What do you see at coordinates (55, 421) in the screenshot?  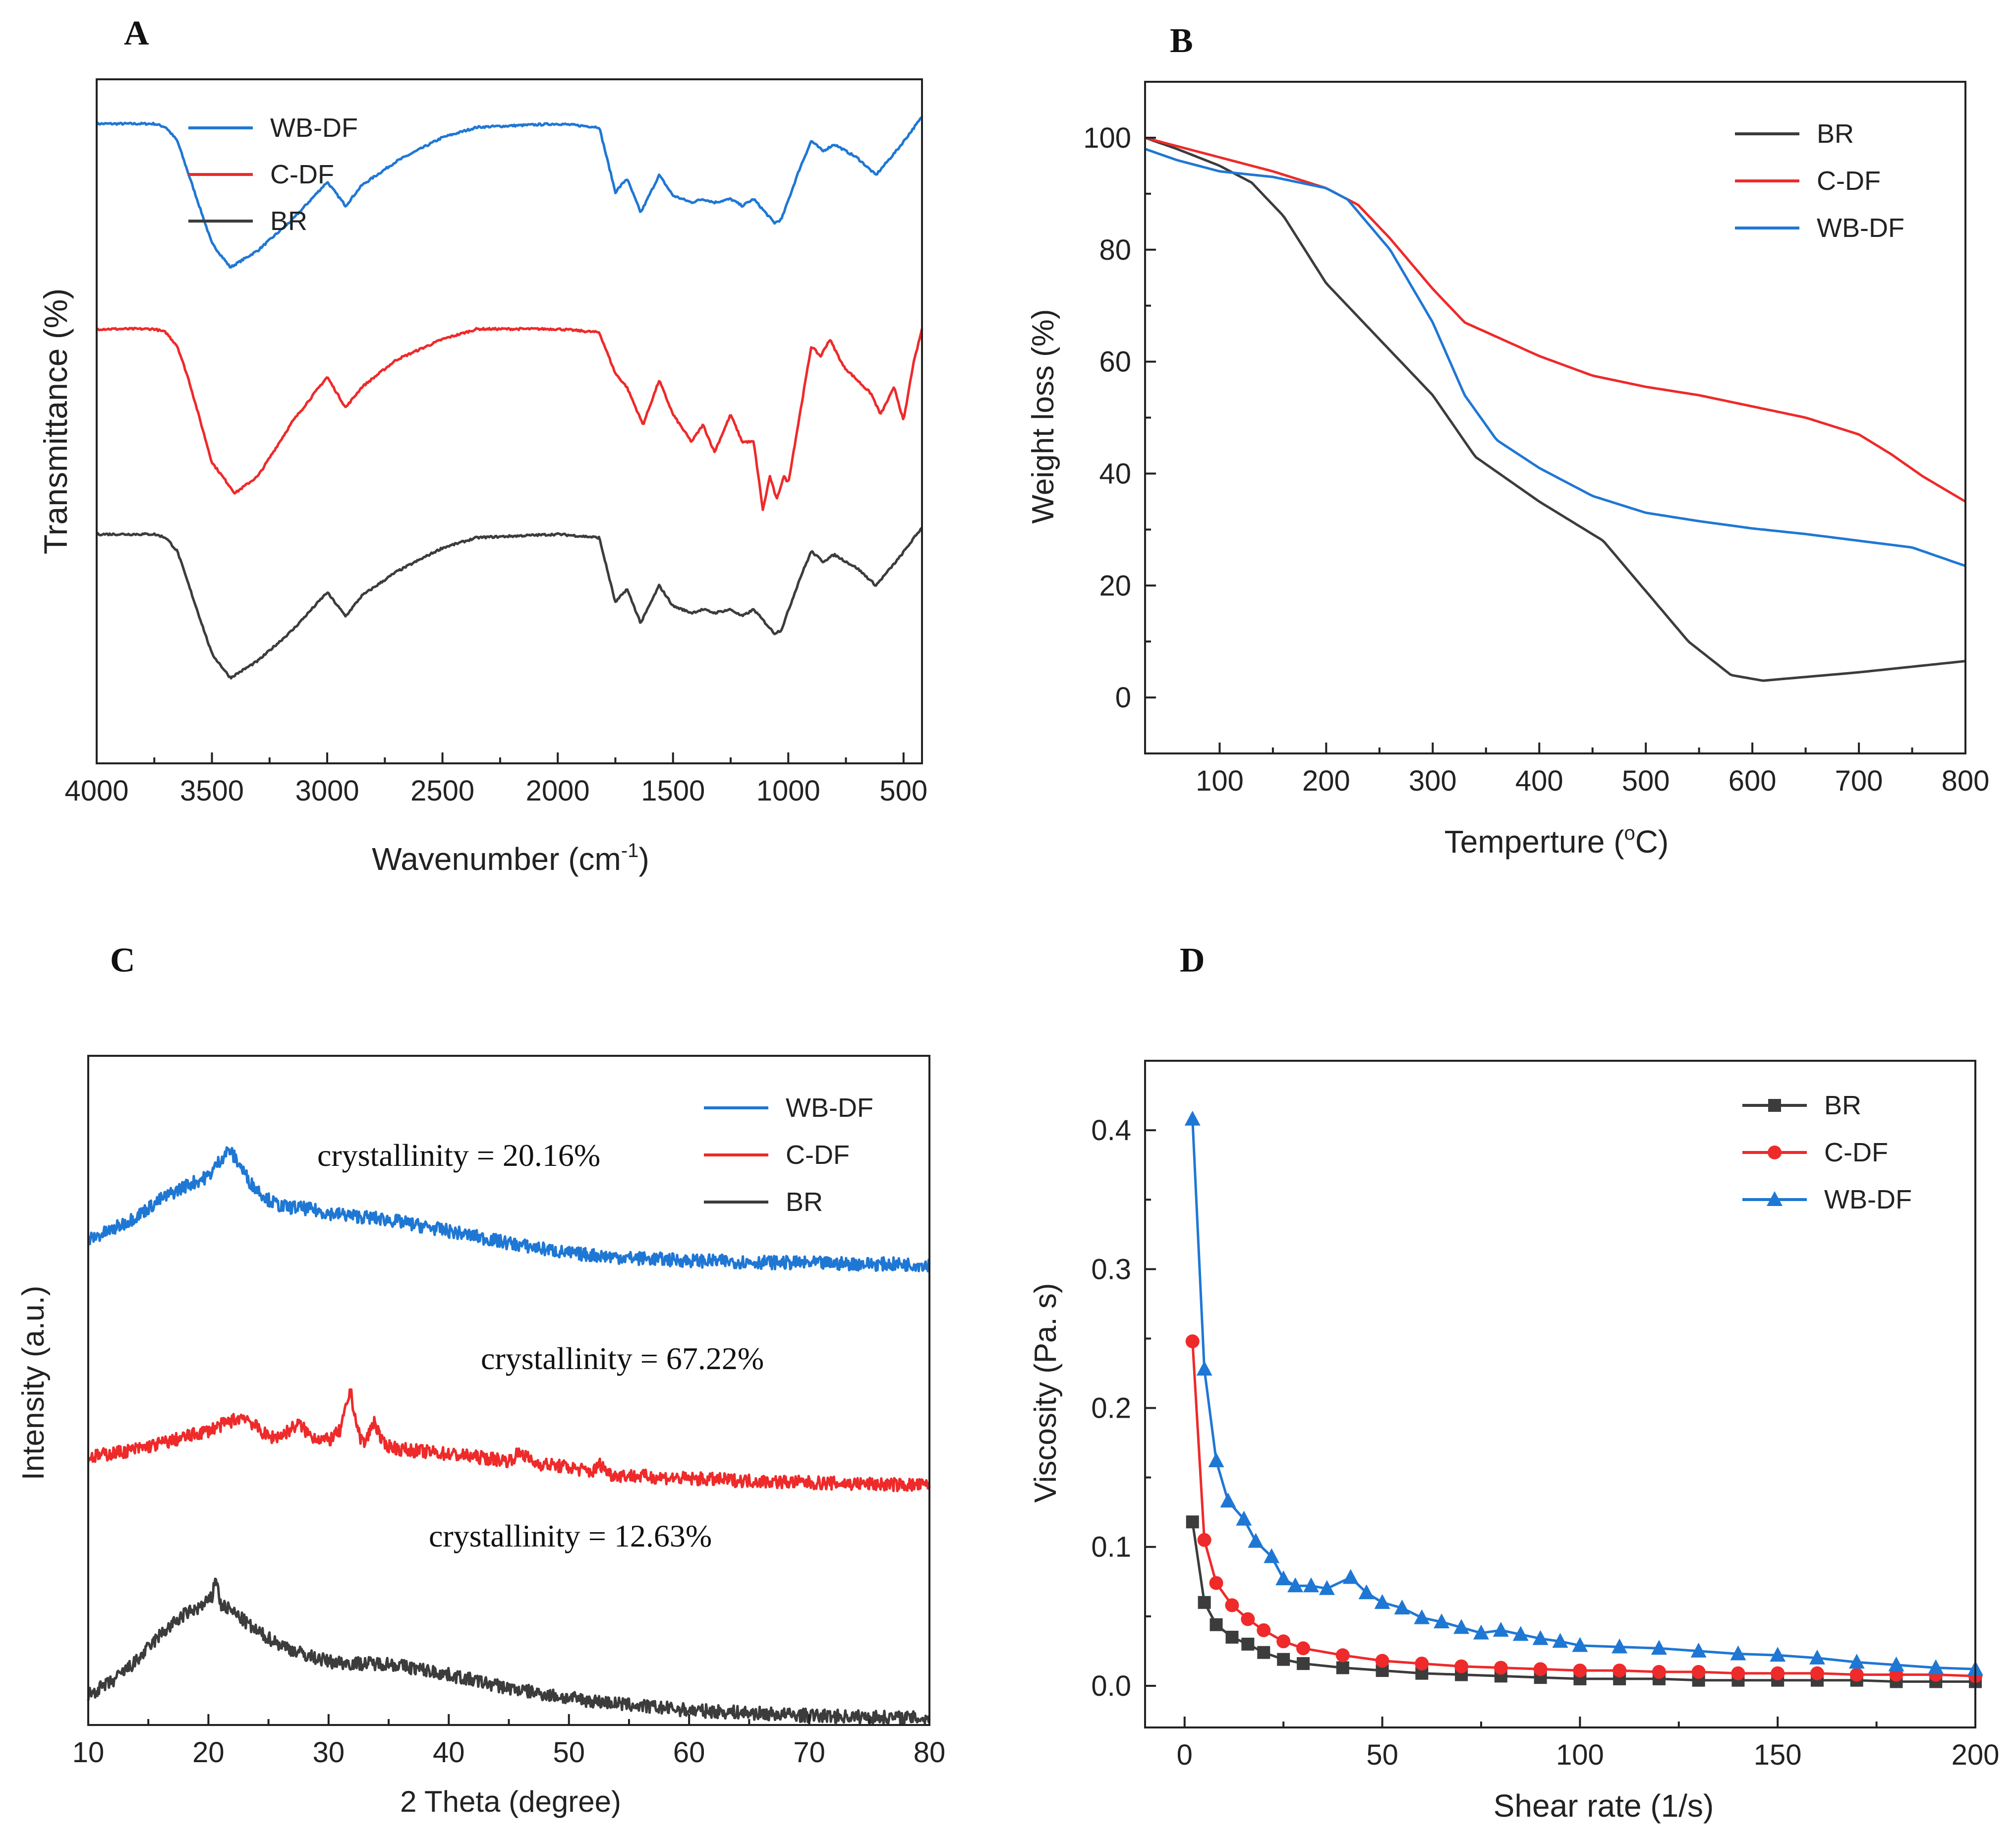 I see `chart-a-ylabel: Transmittance (%)` at bounding box center [55, 421].